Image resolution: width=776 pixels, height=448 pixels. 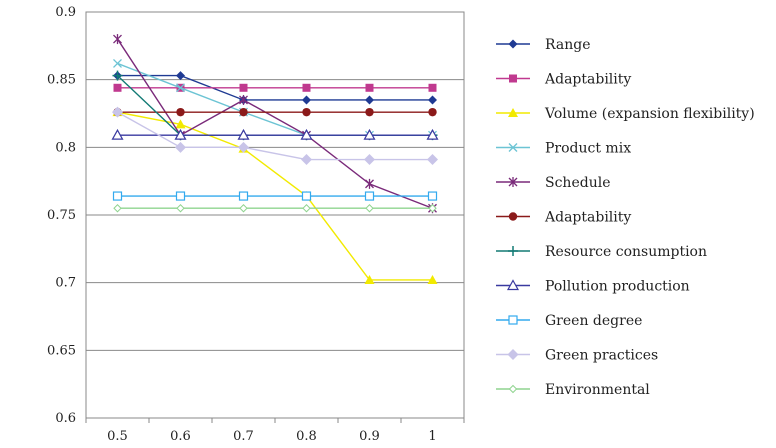 What do you see at coordinates (625, 114) in the screenshot?
I see `legend-item: Volume (expansion flexibility)` at bounding box center [625, 114].